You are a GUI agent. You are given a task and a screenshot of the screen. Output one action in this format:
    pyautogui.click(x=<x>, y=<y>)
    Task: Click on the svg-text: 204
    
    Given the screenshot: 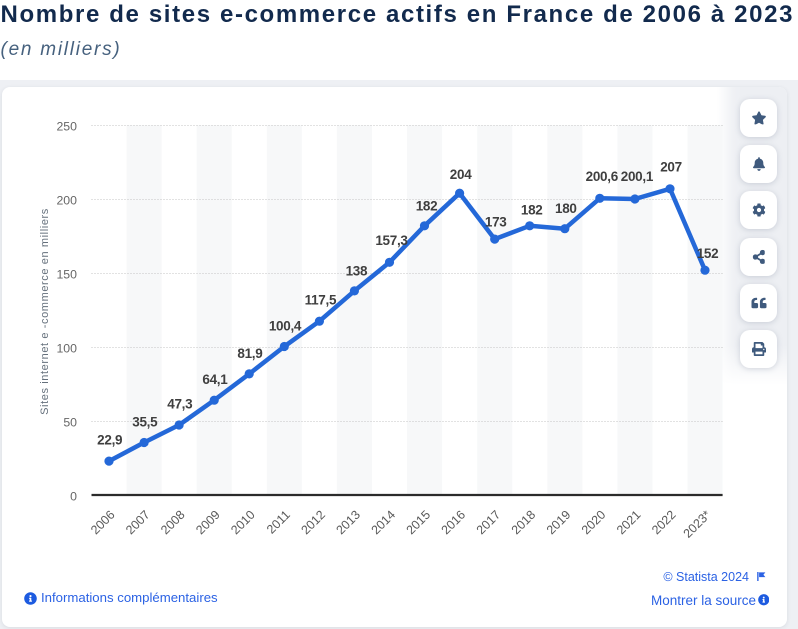 What is the action you would take?
    pyautogui.click(x=461, y=174)
    